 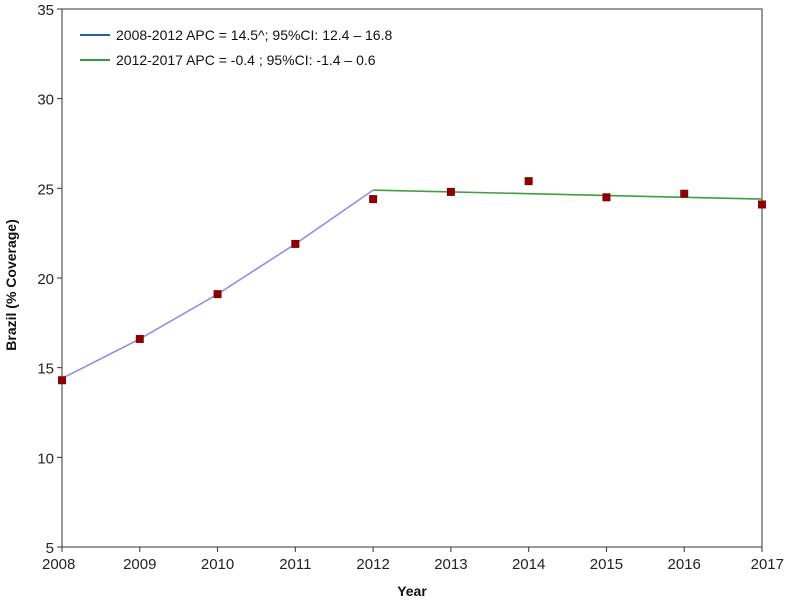 What do you see at coordinates (45, 189) in the screenshot?
I see `y-tick-label-4: 25` at bounding box center [45, 189].